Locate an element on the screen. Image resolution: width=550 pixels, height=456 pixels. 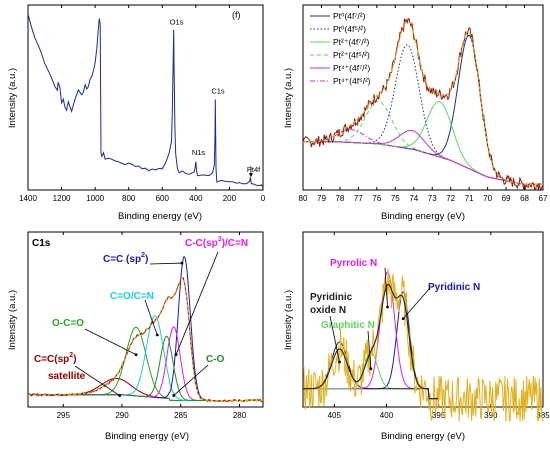
label-c-o-c-n: C=O/C=N is located at coordinates (132, 296).